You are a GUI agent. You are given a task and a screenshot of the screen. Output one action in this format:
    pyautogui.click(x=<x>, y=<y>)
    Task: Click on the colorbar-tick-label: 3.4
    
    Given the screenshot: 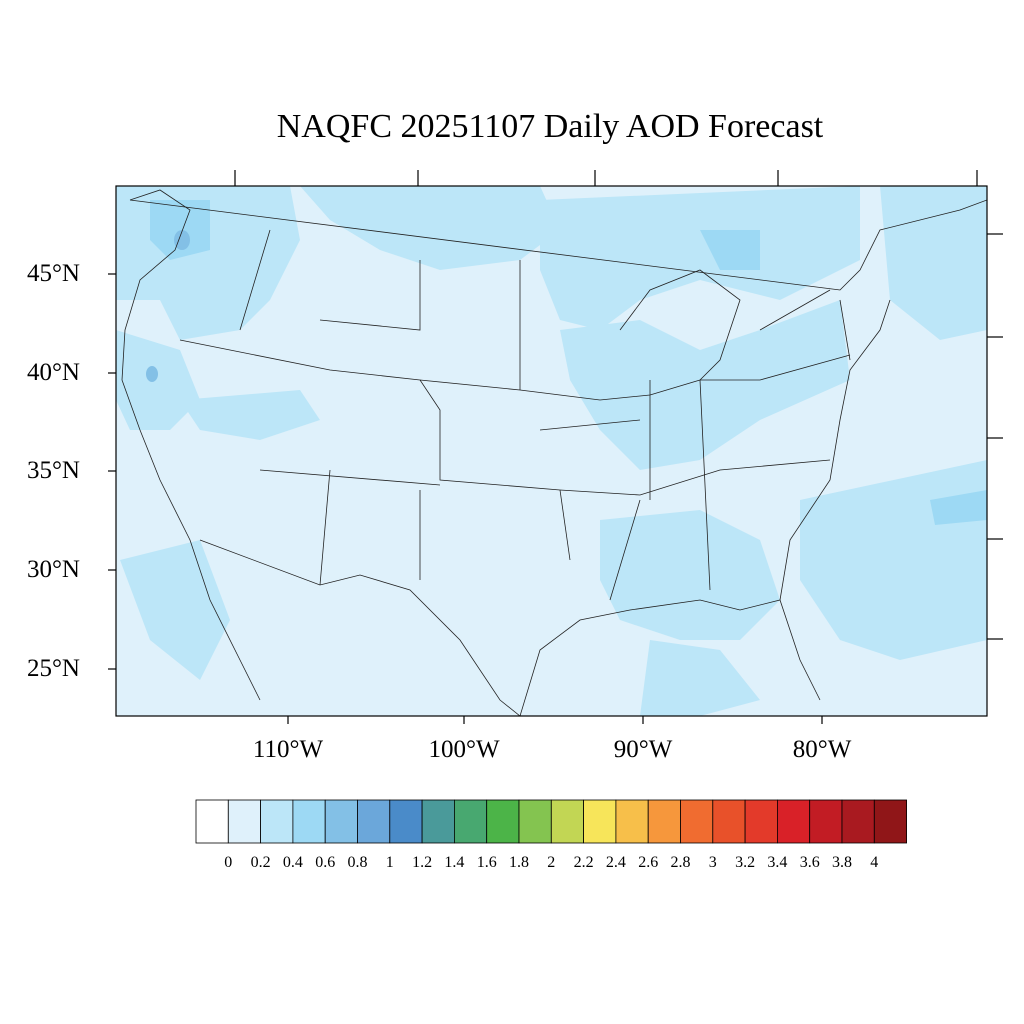 What is the action you would take?
    pyautogui.click(x=777, y=862)
    